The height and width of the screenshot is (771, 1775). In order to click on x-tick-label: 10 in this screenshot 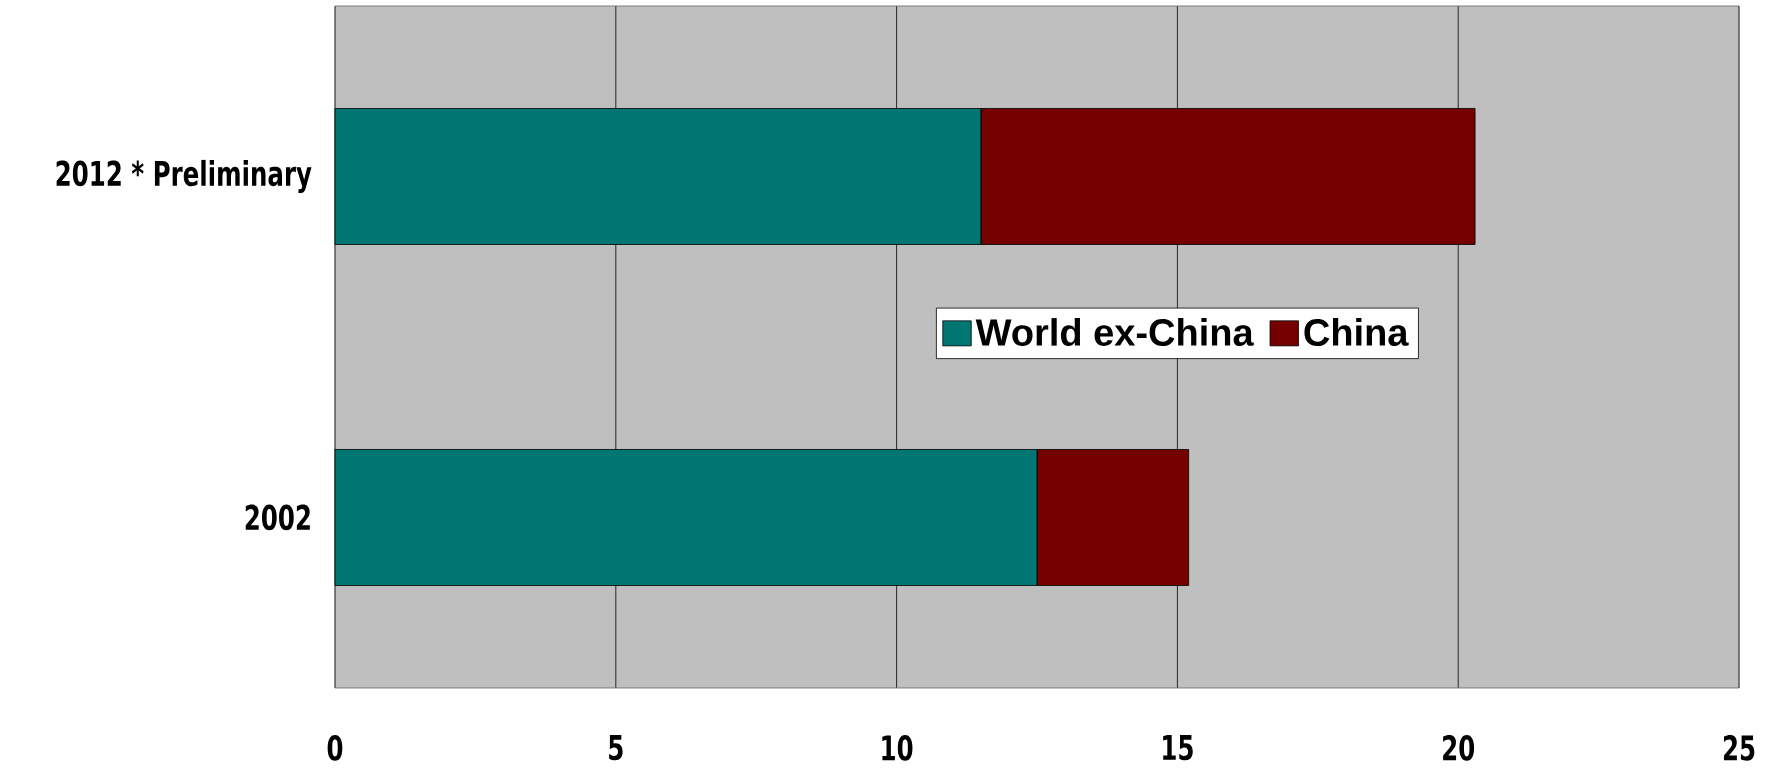, I will do `click(897, 748)`.